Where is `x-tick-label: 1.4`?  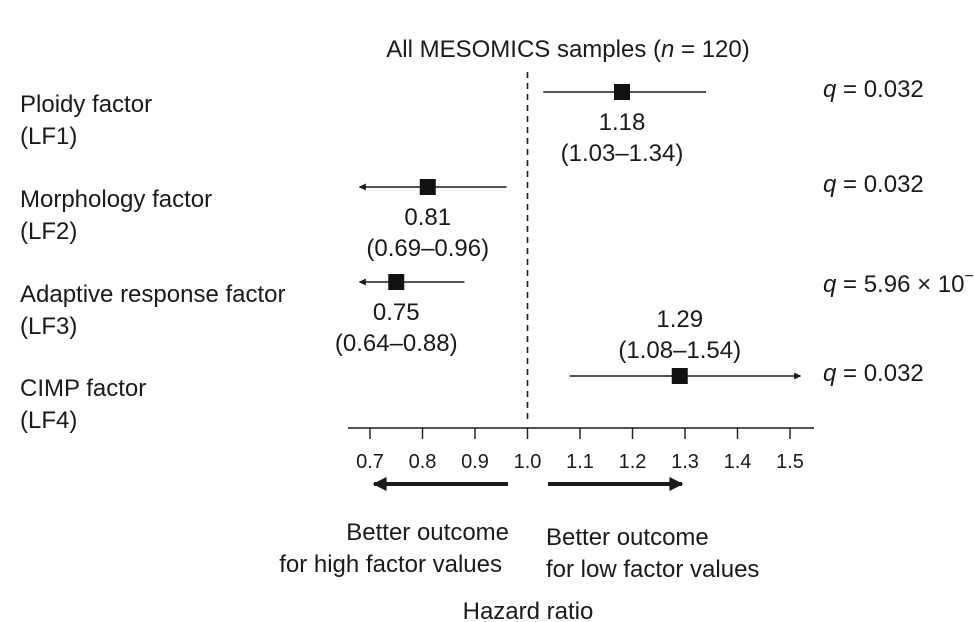 x-tick-label: 1.4 is located at coordinates (738, 462).